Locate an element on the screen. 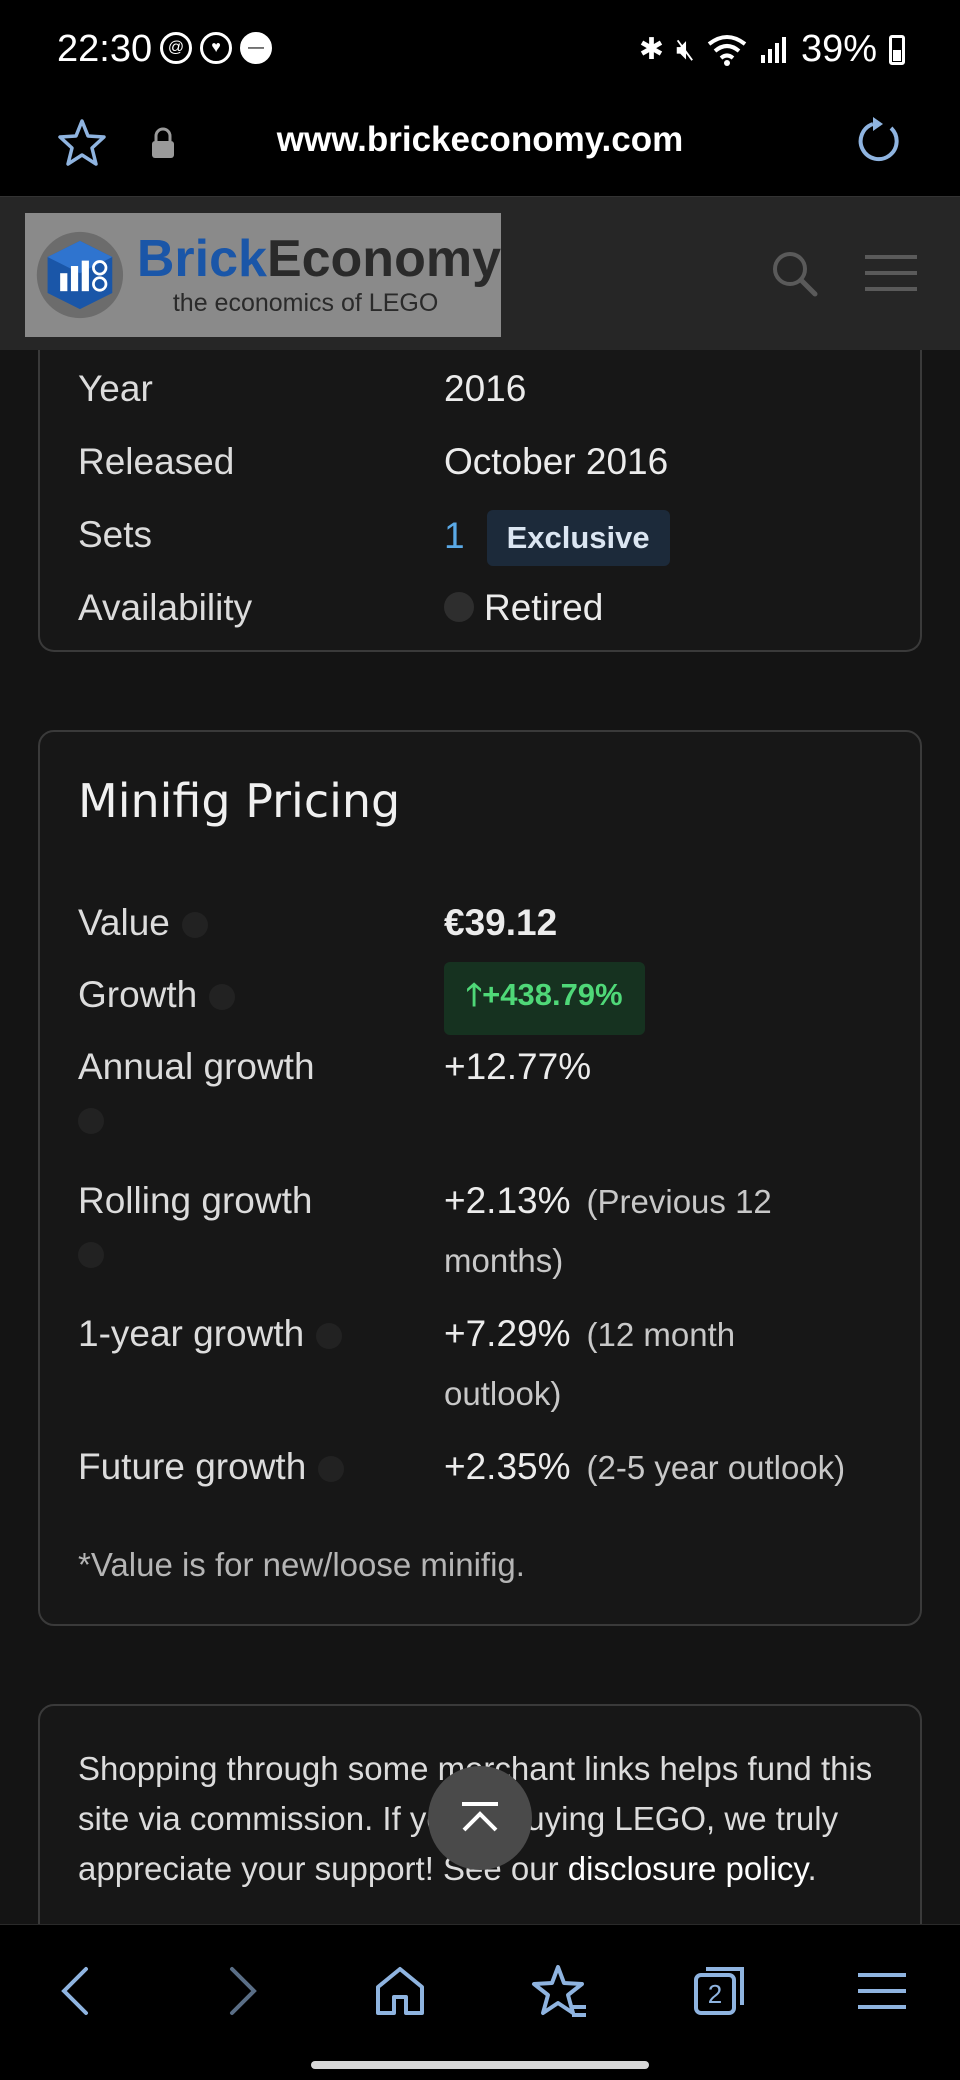 The image size is (960, 2080). status-time: 22:30 is located at coordinates (105, 49).